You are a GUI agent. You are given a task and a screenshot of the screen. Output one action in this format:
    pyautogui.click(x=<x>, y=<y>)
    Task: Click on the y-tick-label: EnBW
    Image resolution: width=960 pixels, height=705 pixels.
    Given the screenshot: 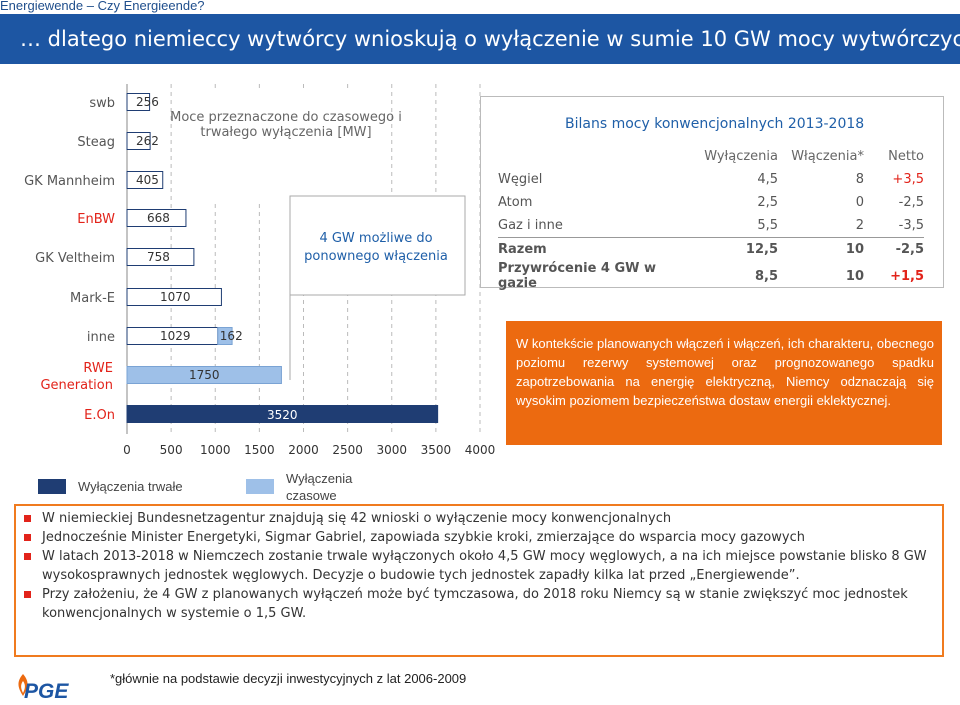 What is the action you would take?
    pyautogui.click(x=96, y=219)
    